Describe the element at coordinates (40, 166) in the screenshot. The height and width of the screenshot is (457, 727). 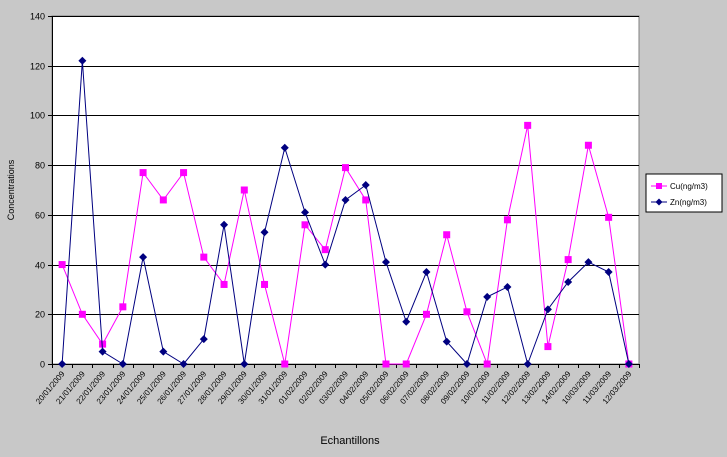
I see `y-tick-label: 80` at that location.